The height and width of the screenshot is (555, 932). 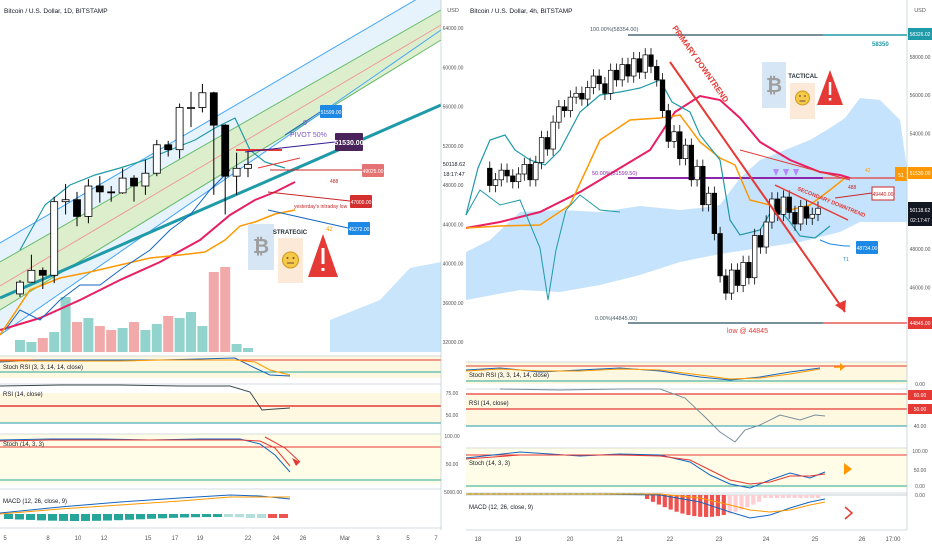 What do you see at coordinates (686, 509) in the screenshot?
I see `right-macd-pane: MACD (12, 26, close, 9)` at bounding box center [686, 509].